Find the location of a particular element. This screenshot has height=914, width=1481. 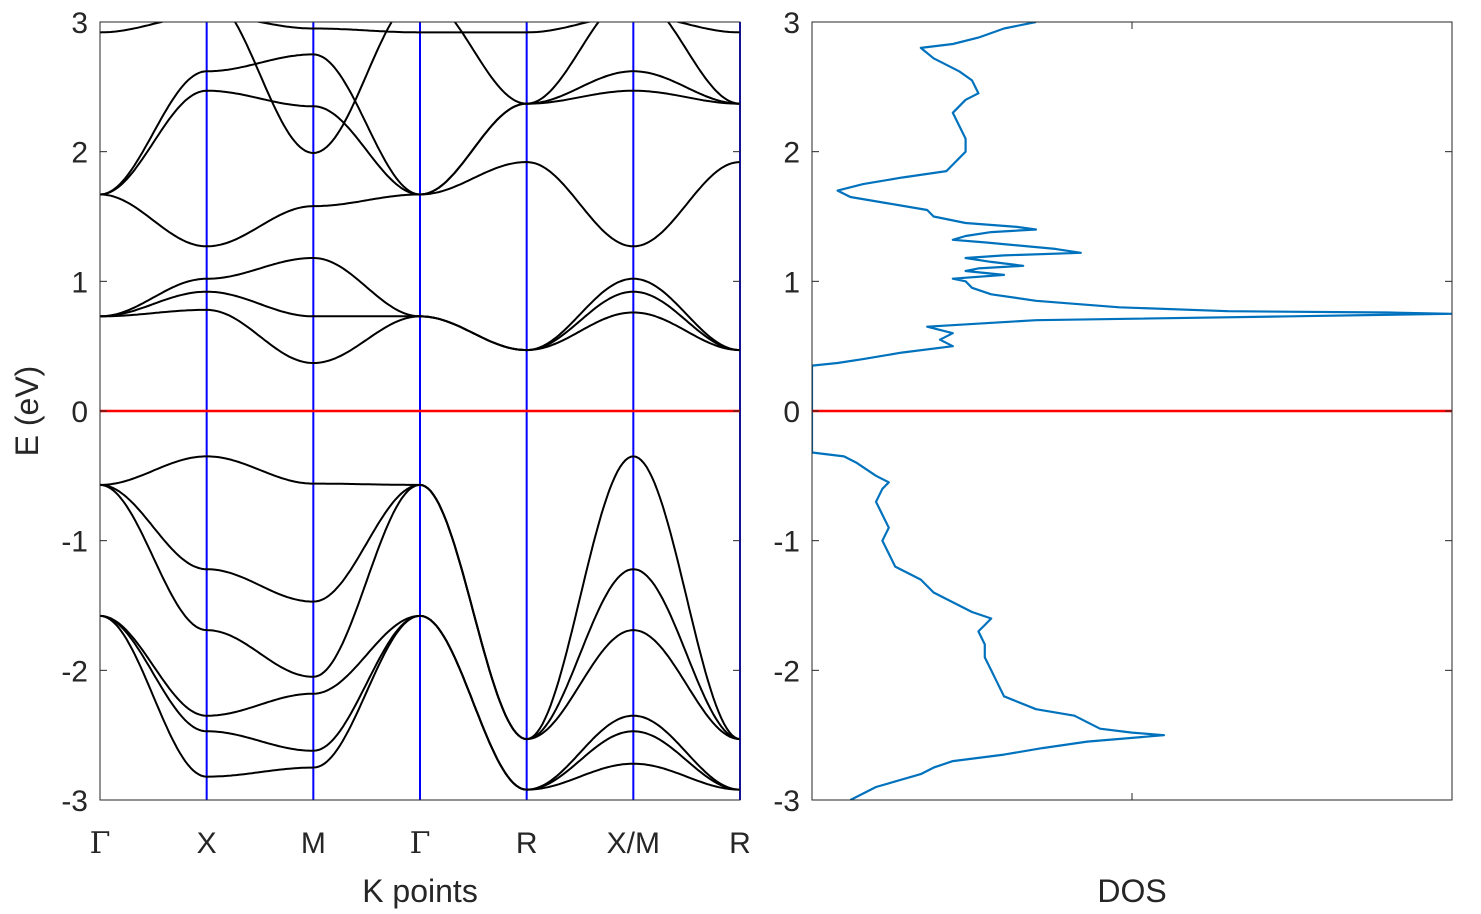

band-y-tick-label-3: 0 is located at coordinates (79, 412).